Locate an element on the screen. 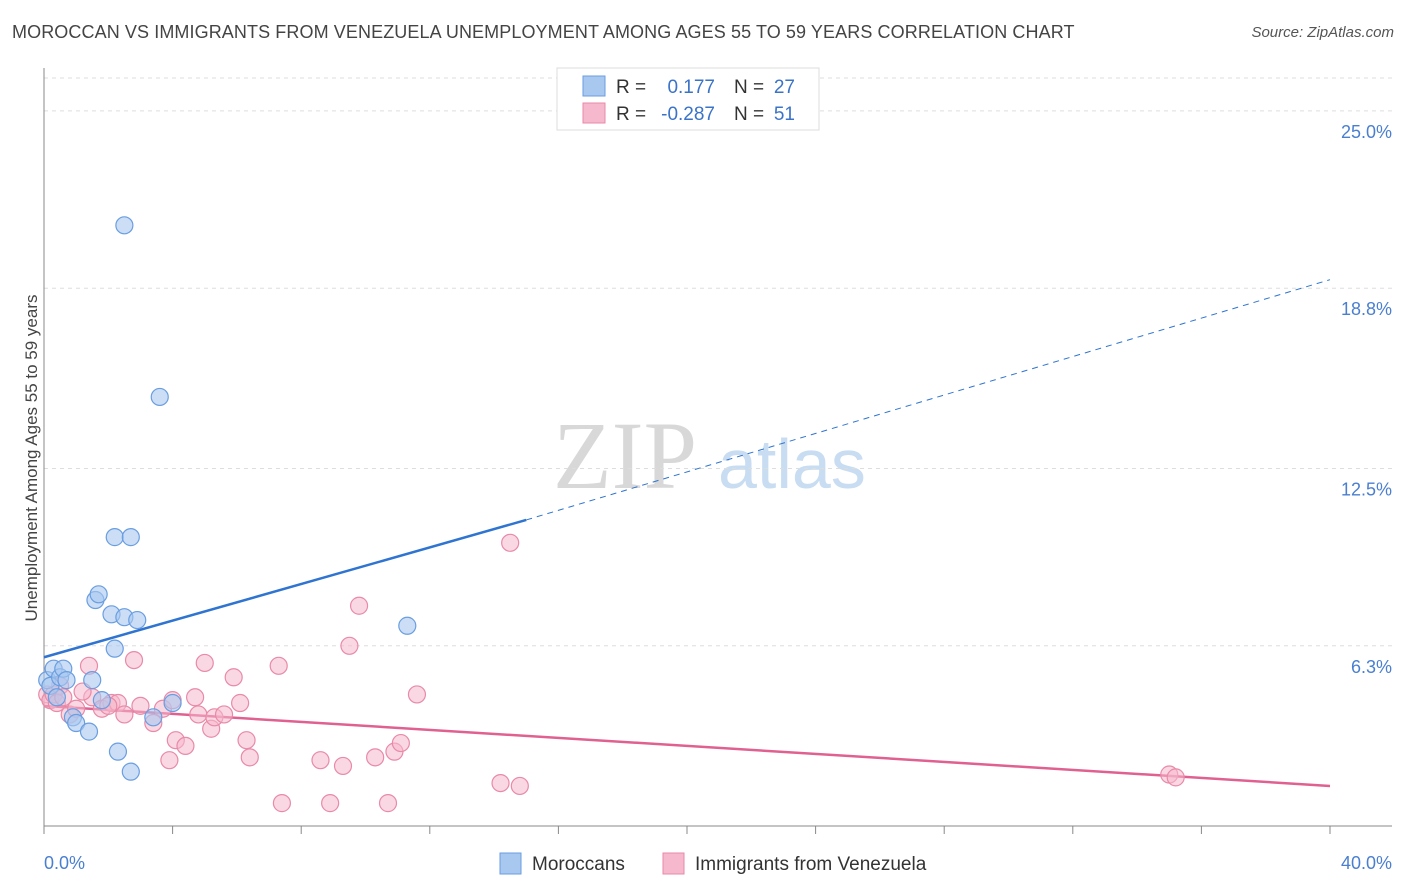 The image size is (1406, 892). legend-r-value-1: 0.177 is located at coordinates (691, 87).